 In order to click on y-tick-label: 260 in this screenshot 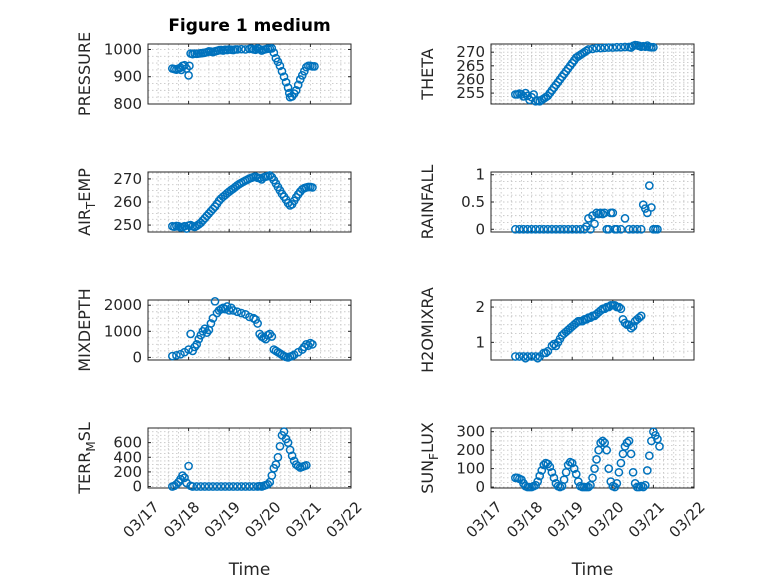, I will do `click(127, 202)`.